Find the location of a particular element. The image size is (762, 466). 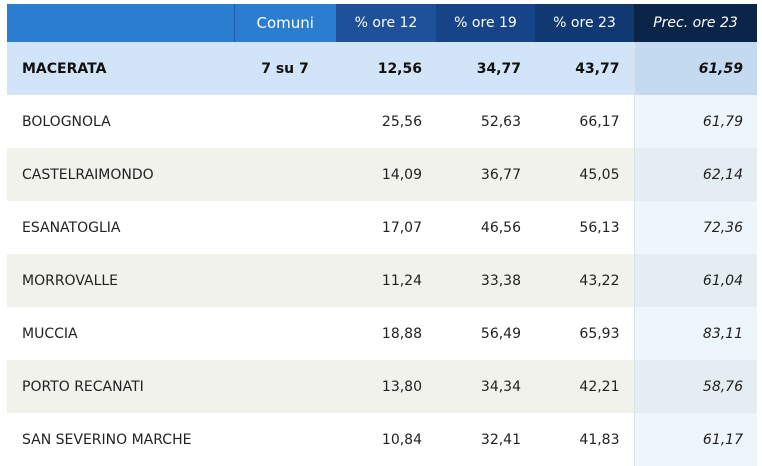

table-row: MUCCIA 18,88 56,49 65,93 83,11 is located at coordinates (382, 333).